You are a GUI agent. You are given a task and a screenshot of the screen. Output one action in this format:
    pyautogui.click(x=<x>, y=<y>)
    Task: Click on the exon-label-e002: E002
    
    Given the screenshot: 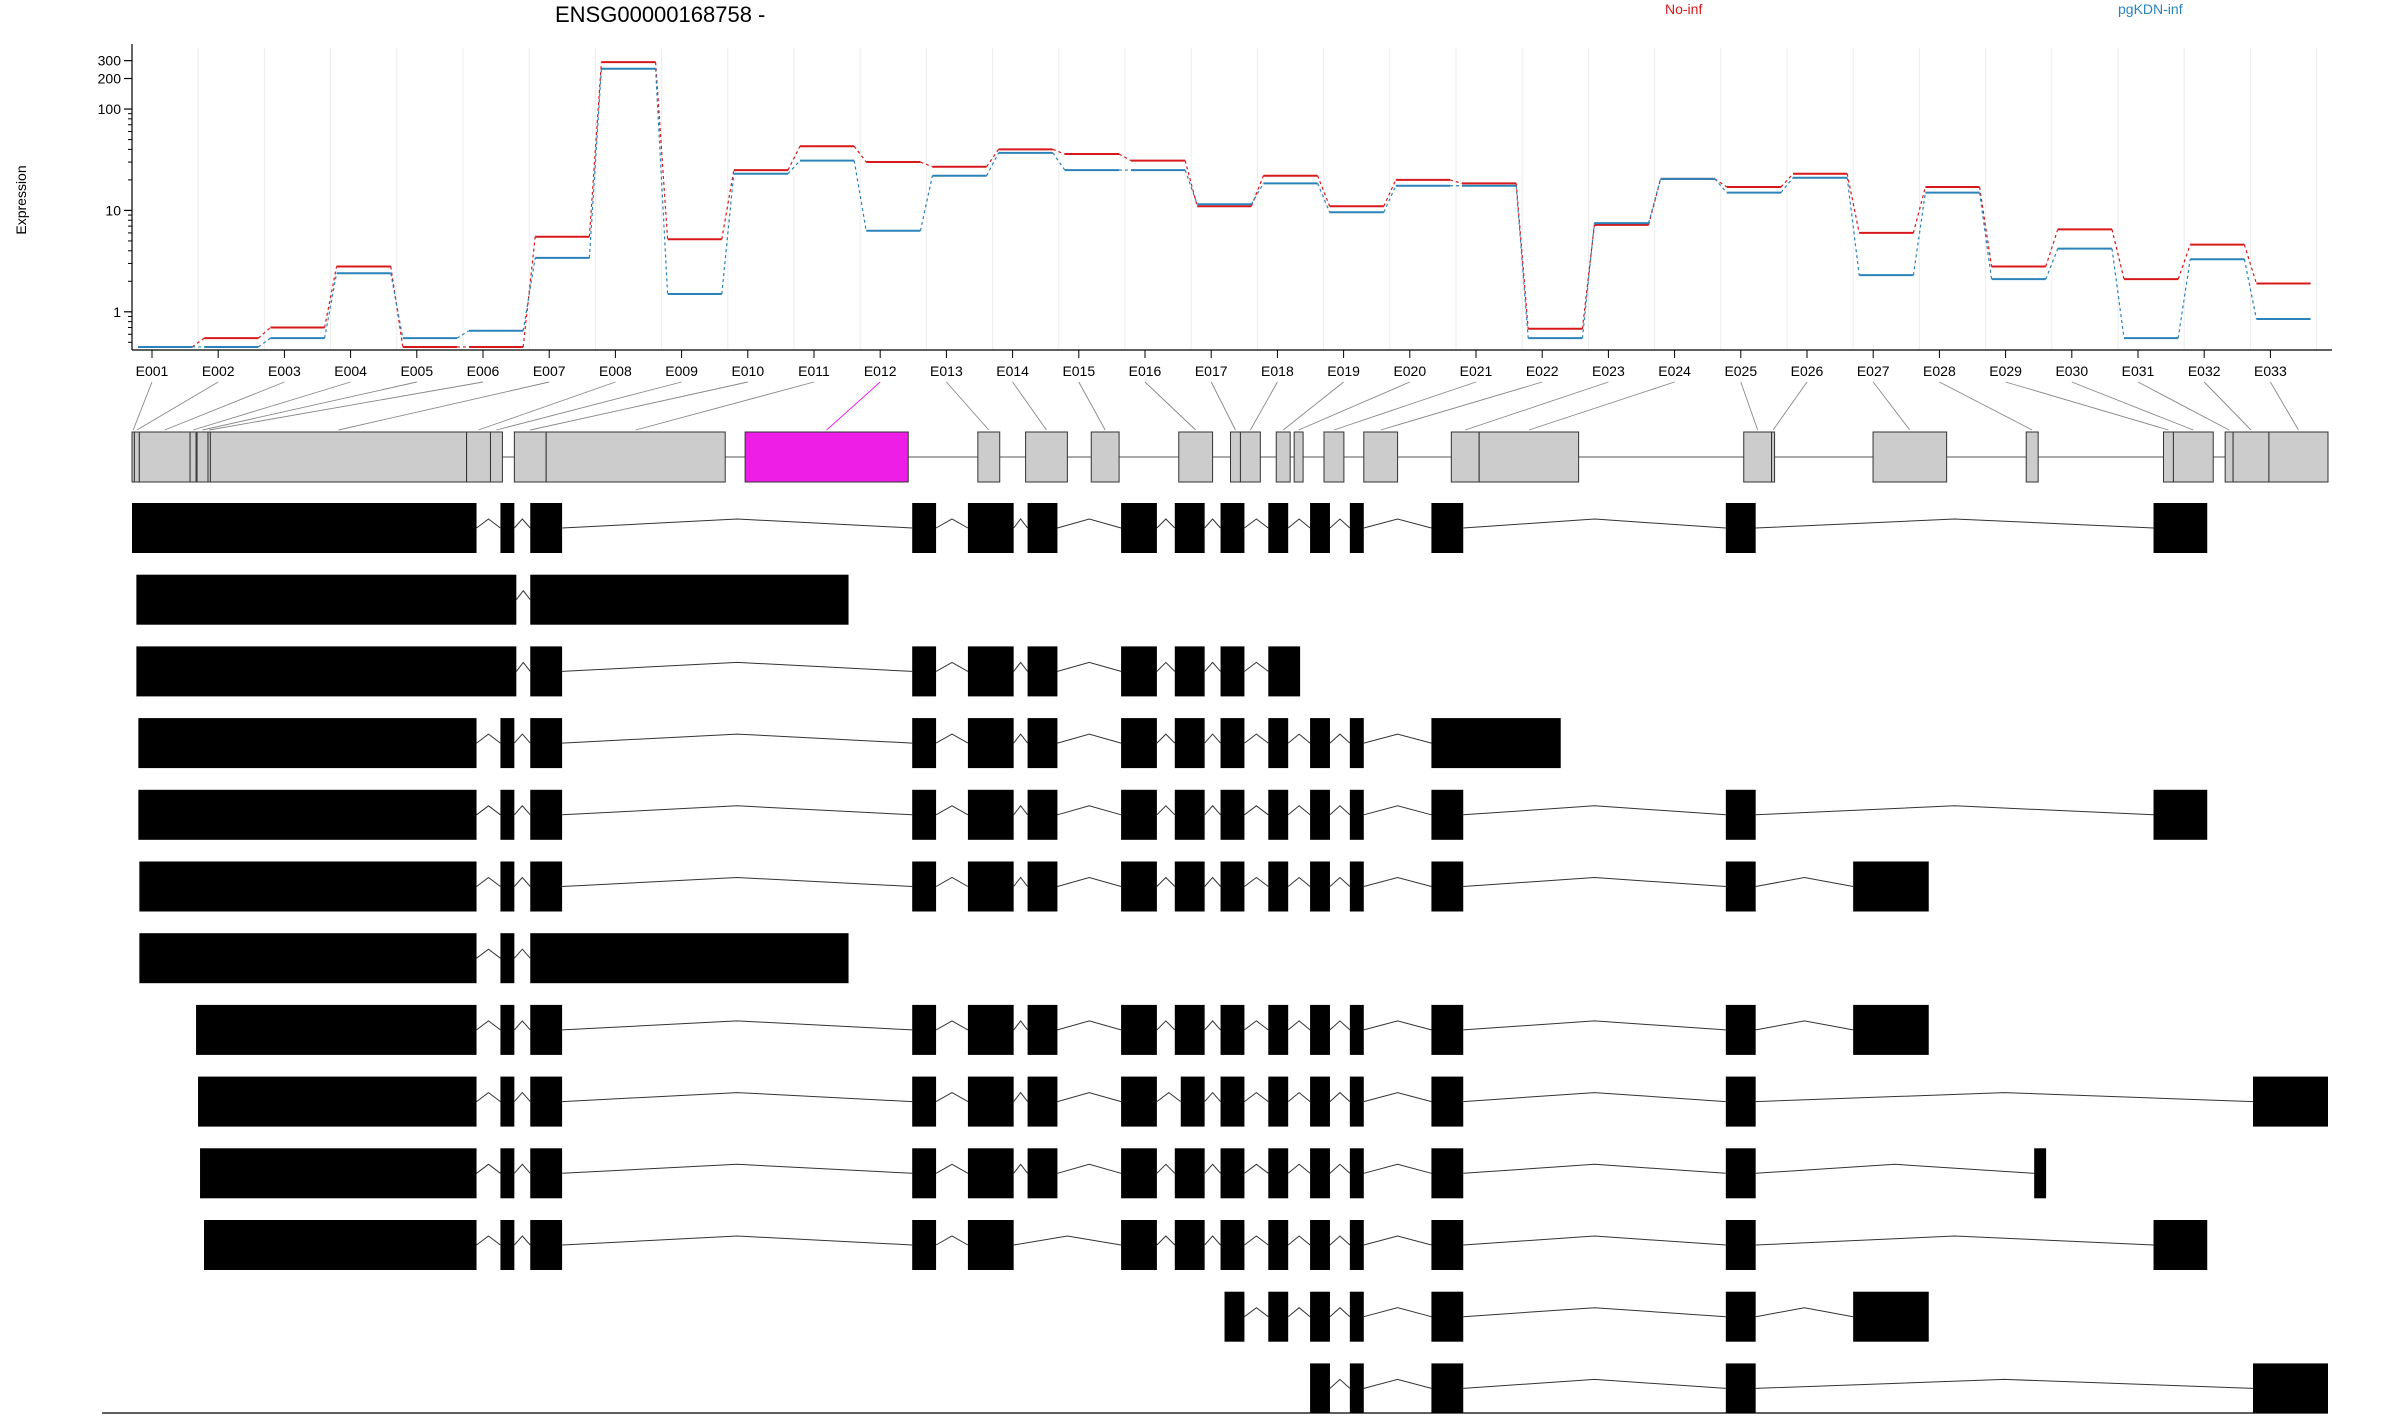 What is the action you would take?
    pyautogui.click(x=218, y=371)
    